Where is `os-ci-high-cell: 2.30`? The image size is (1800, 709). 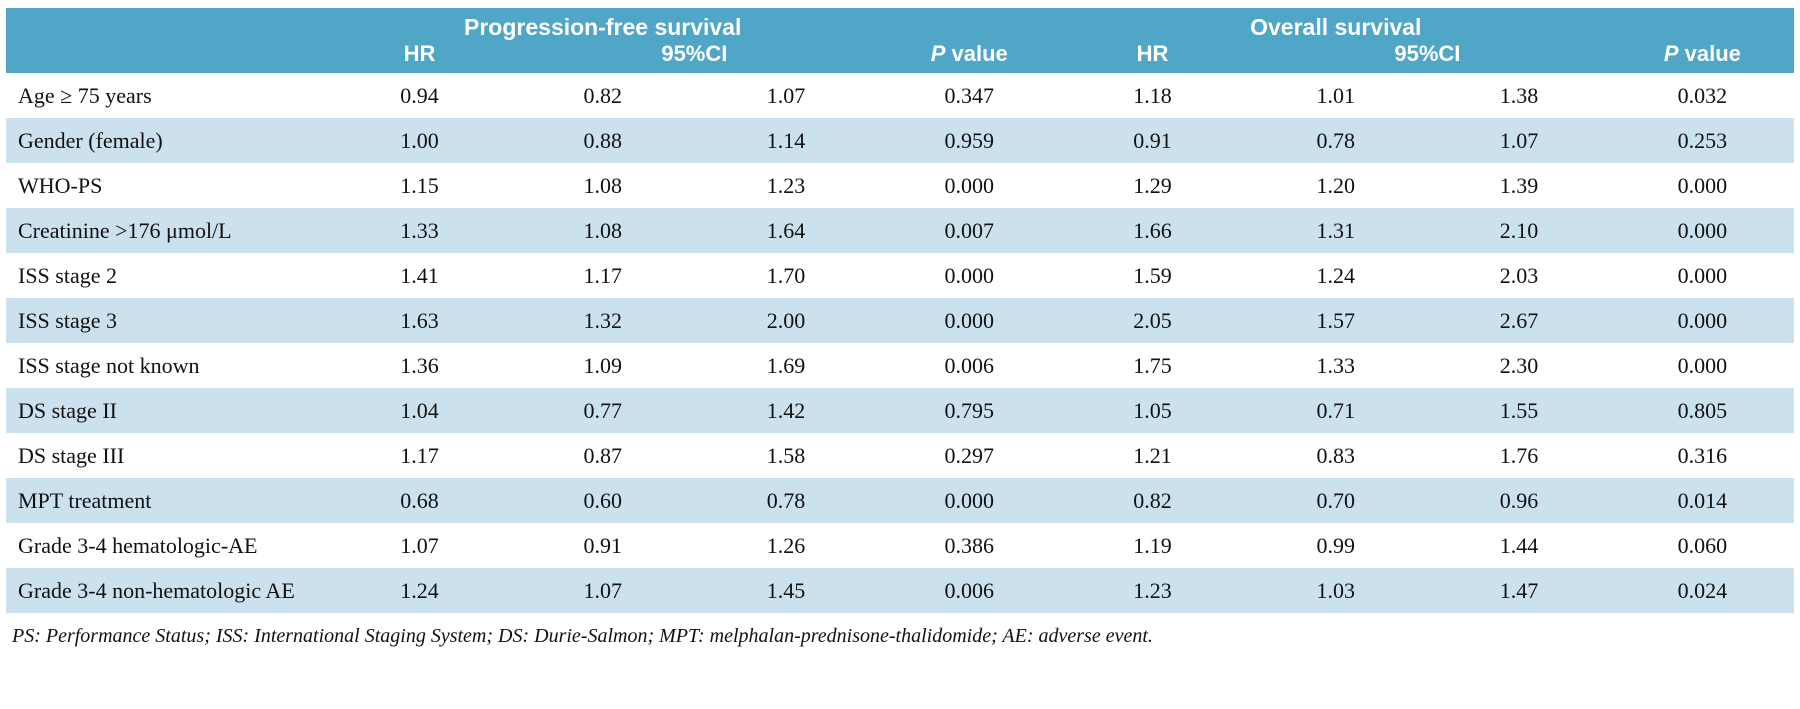 os-ci-high-cell: 2.30 is located at coordinates (1519, 365).